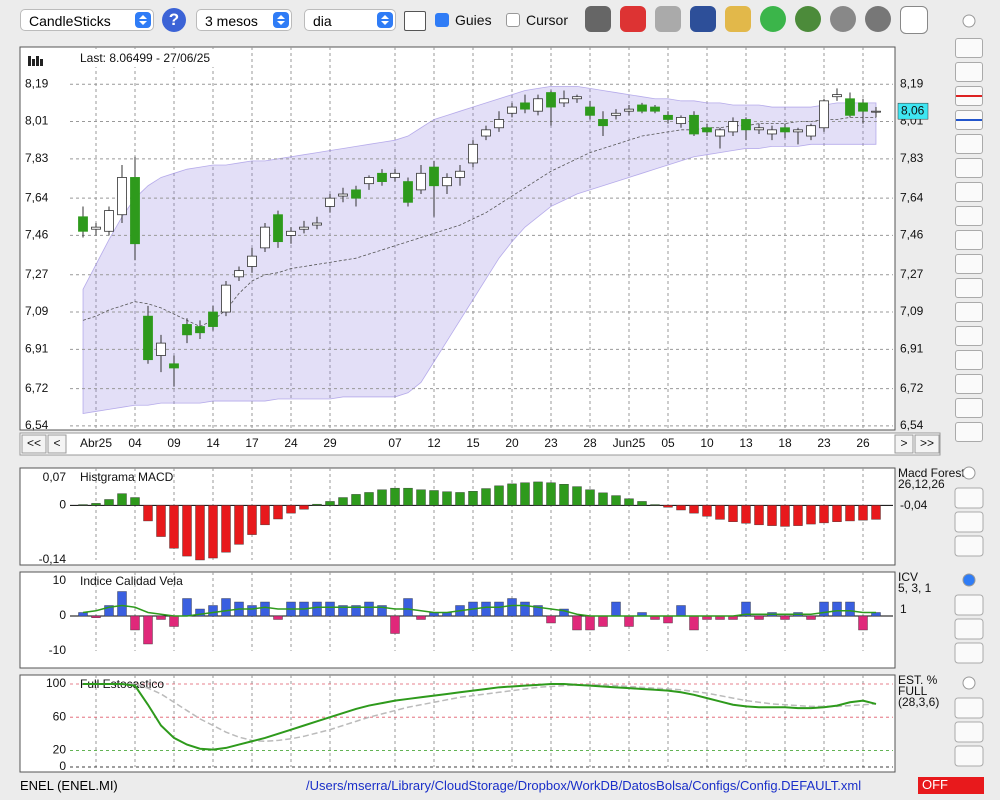 The image size is (1000, 800). I want to click on currency-button, so click(843, 19).